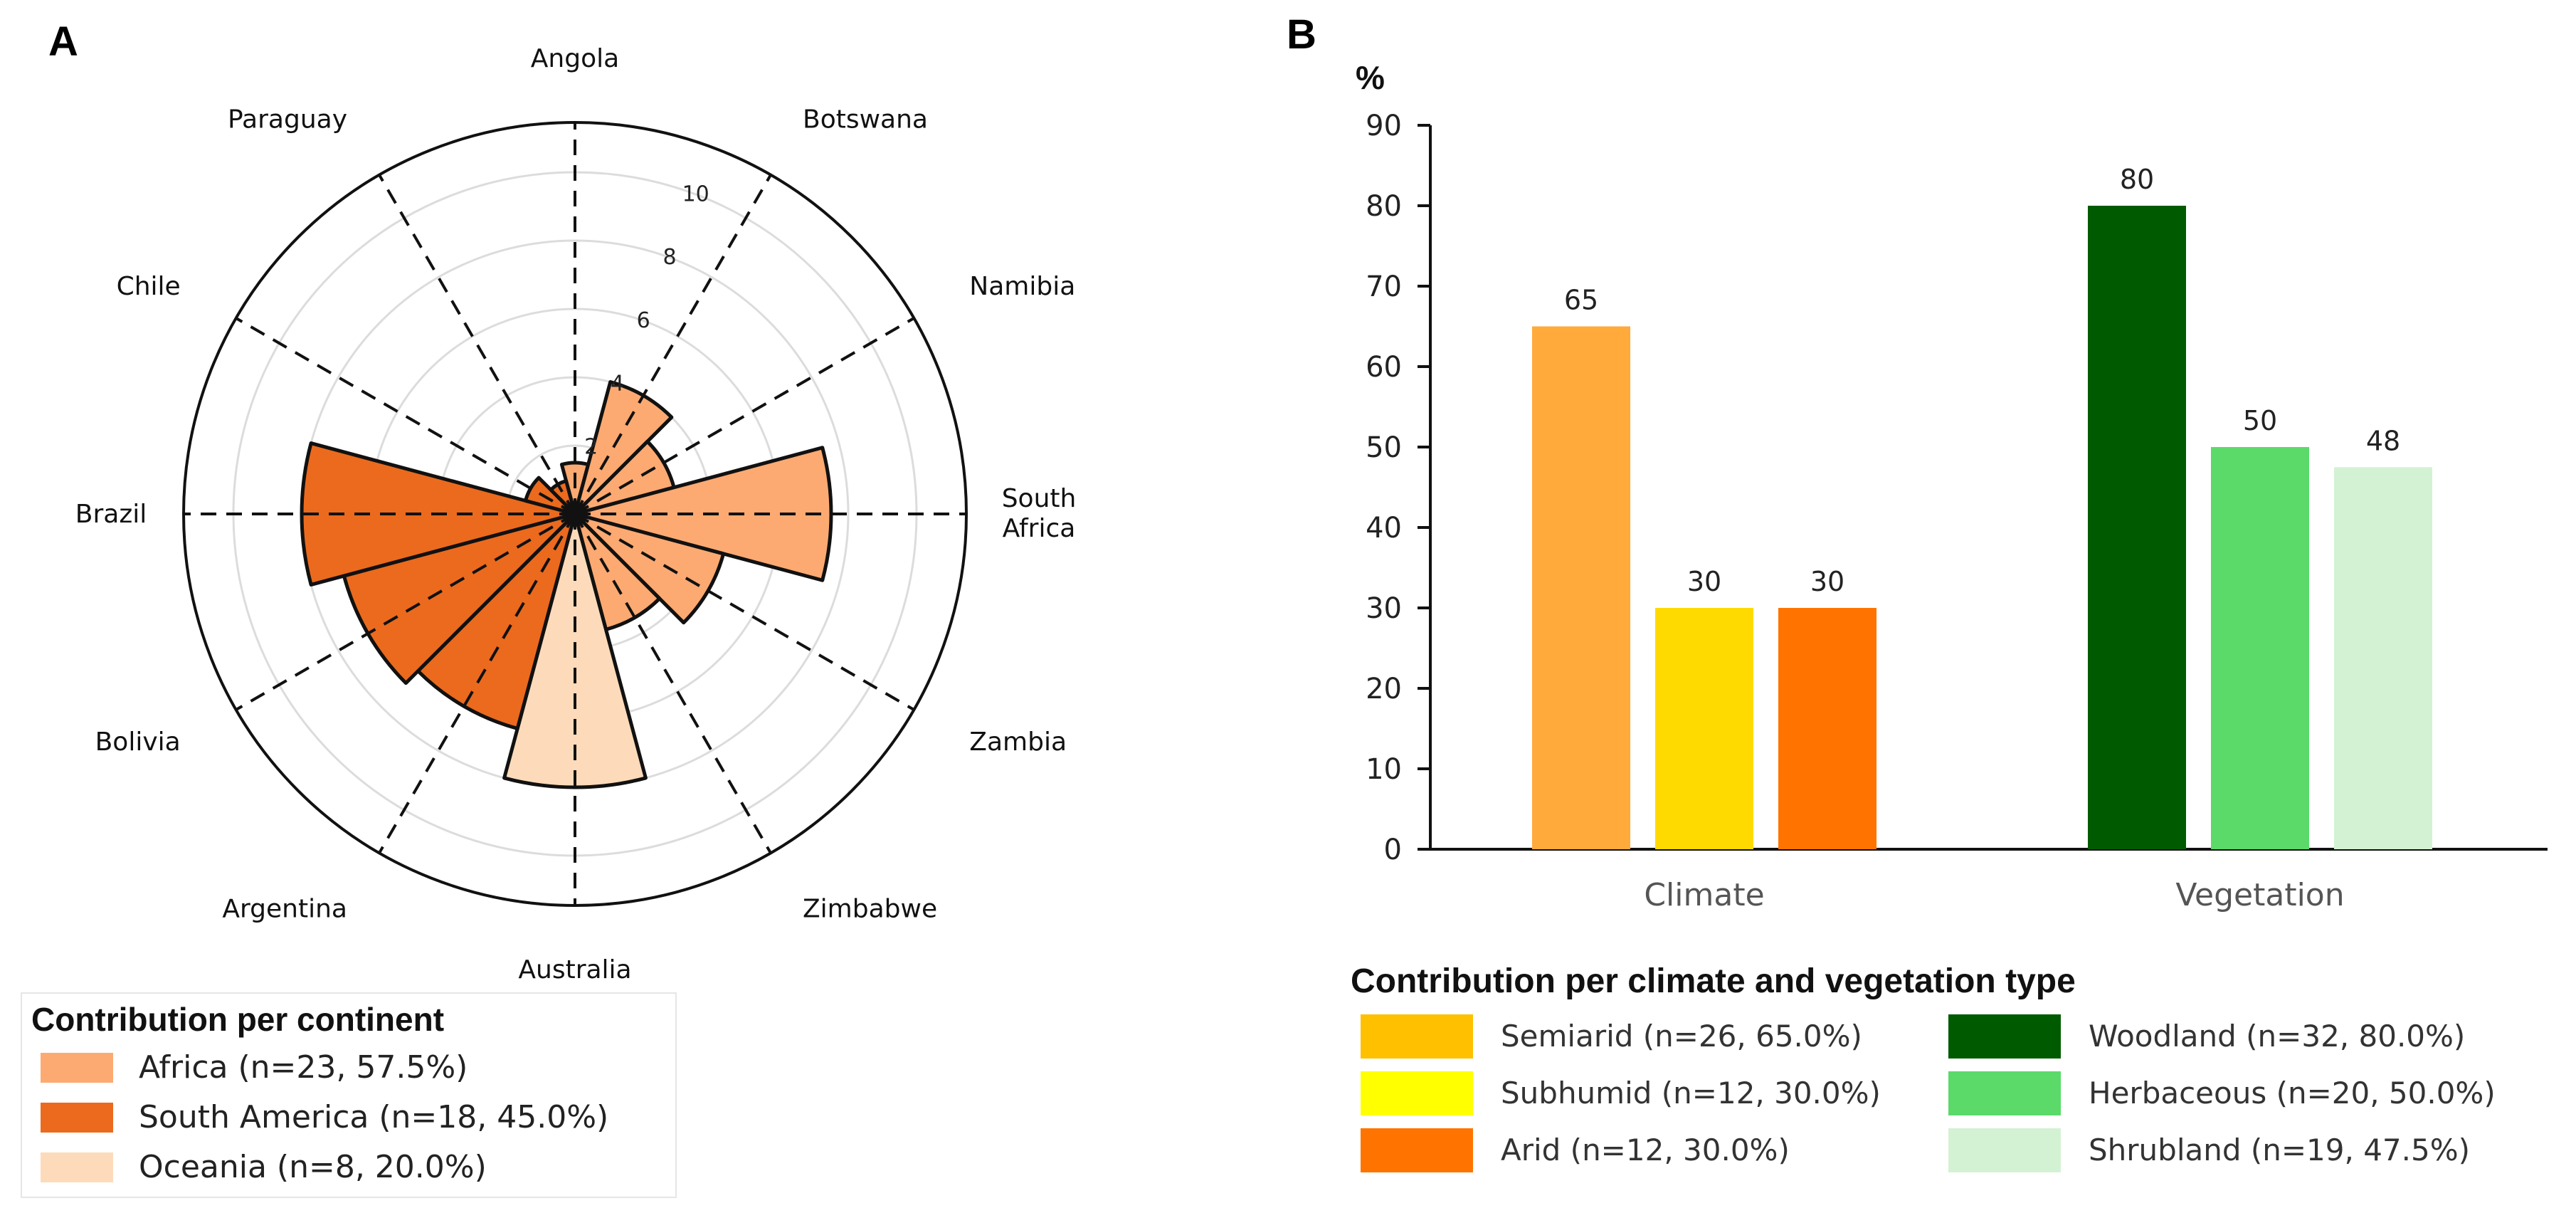  What do you see at coordinates (1018, 742) in the screenshot?
I see `polar-label-zambia: Zambia` at bounding box center [1018, 742].